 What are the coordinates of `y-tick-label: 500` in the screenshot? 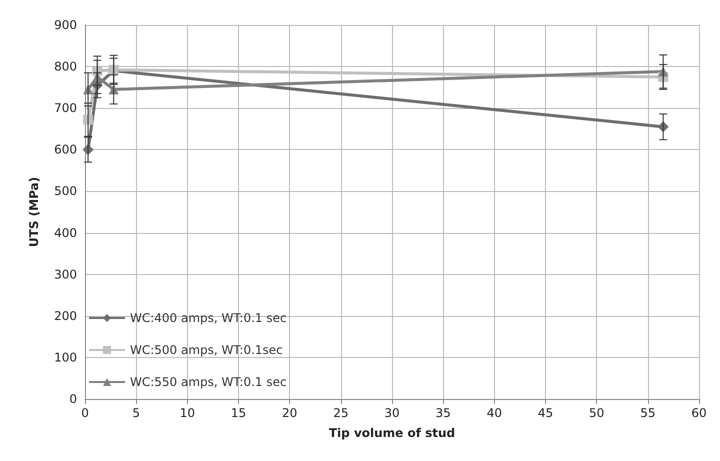 It's located at (65, 191).